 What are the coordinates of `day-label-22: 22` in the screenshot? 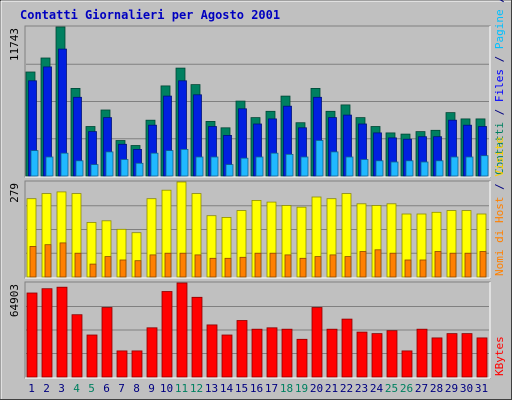 It's located at (346, 388).